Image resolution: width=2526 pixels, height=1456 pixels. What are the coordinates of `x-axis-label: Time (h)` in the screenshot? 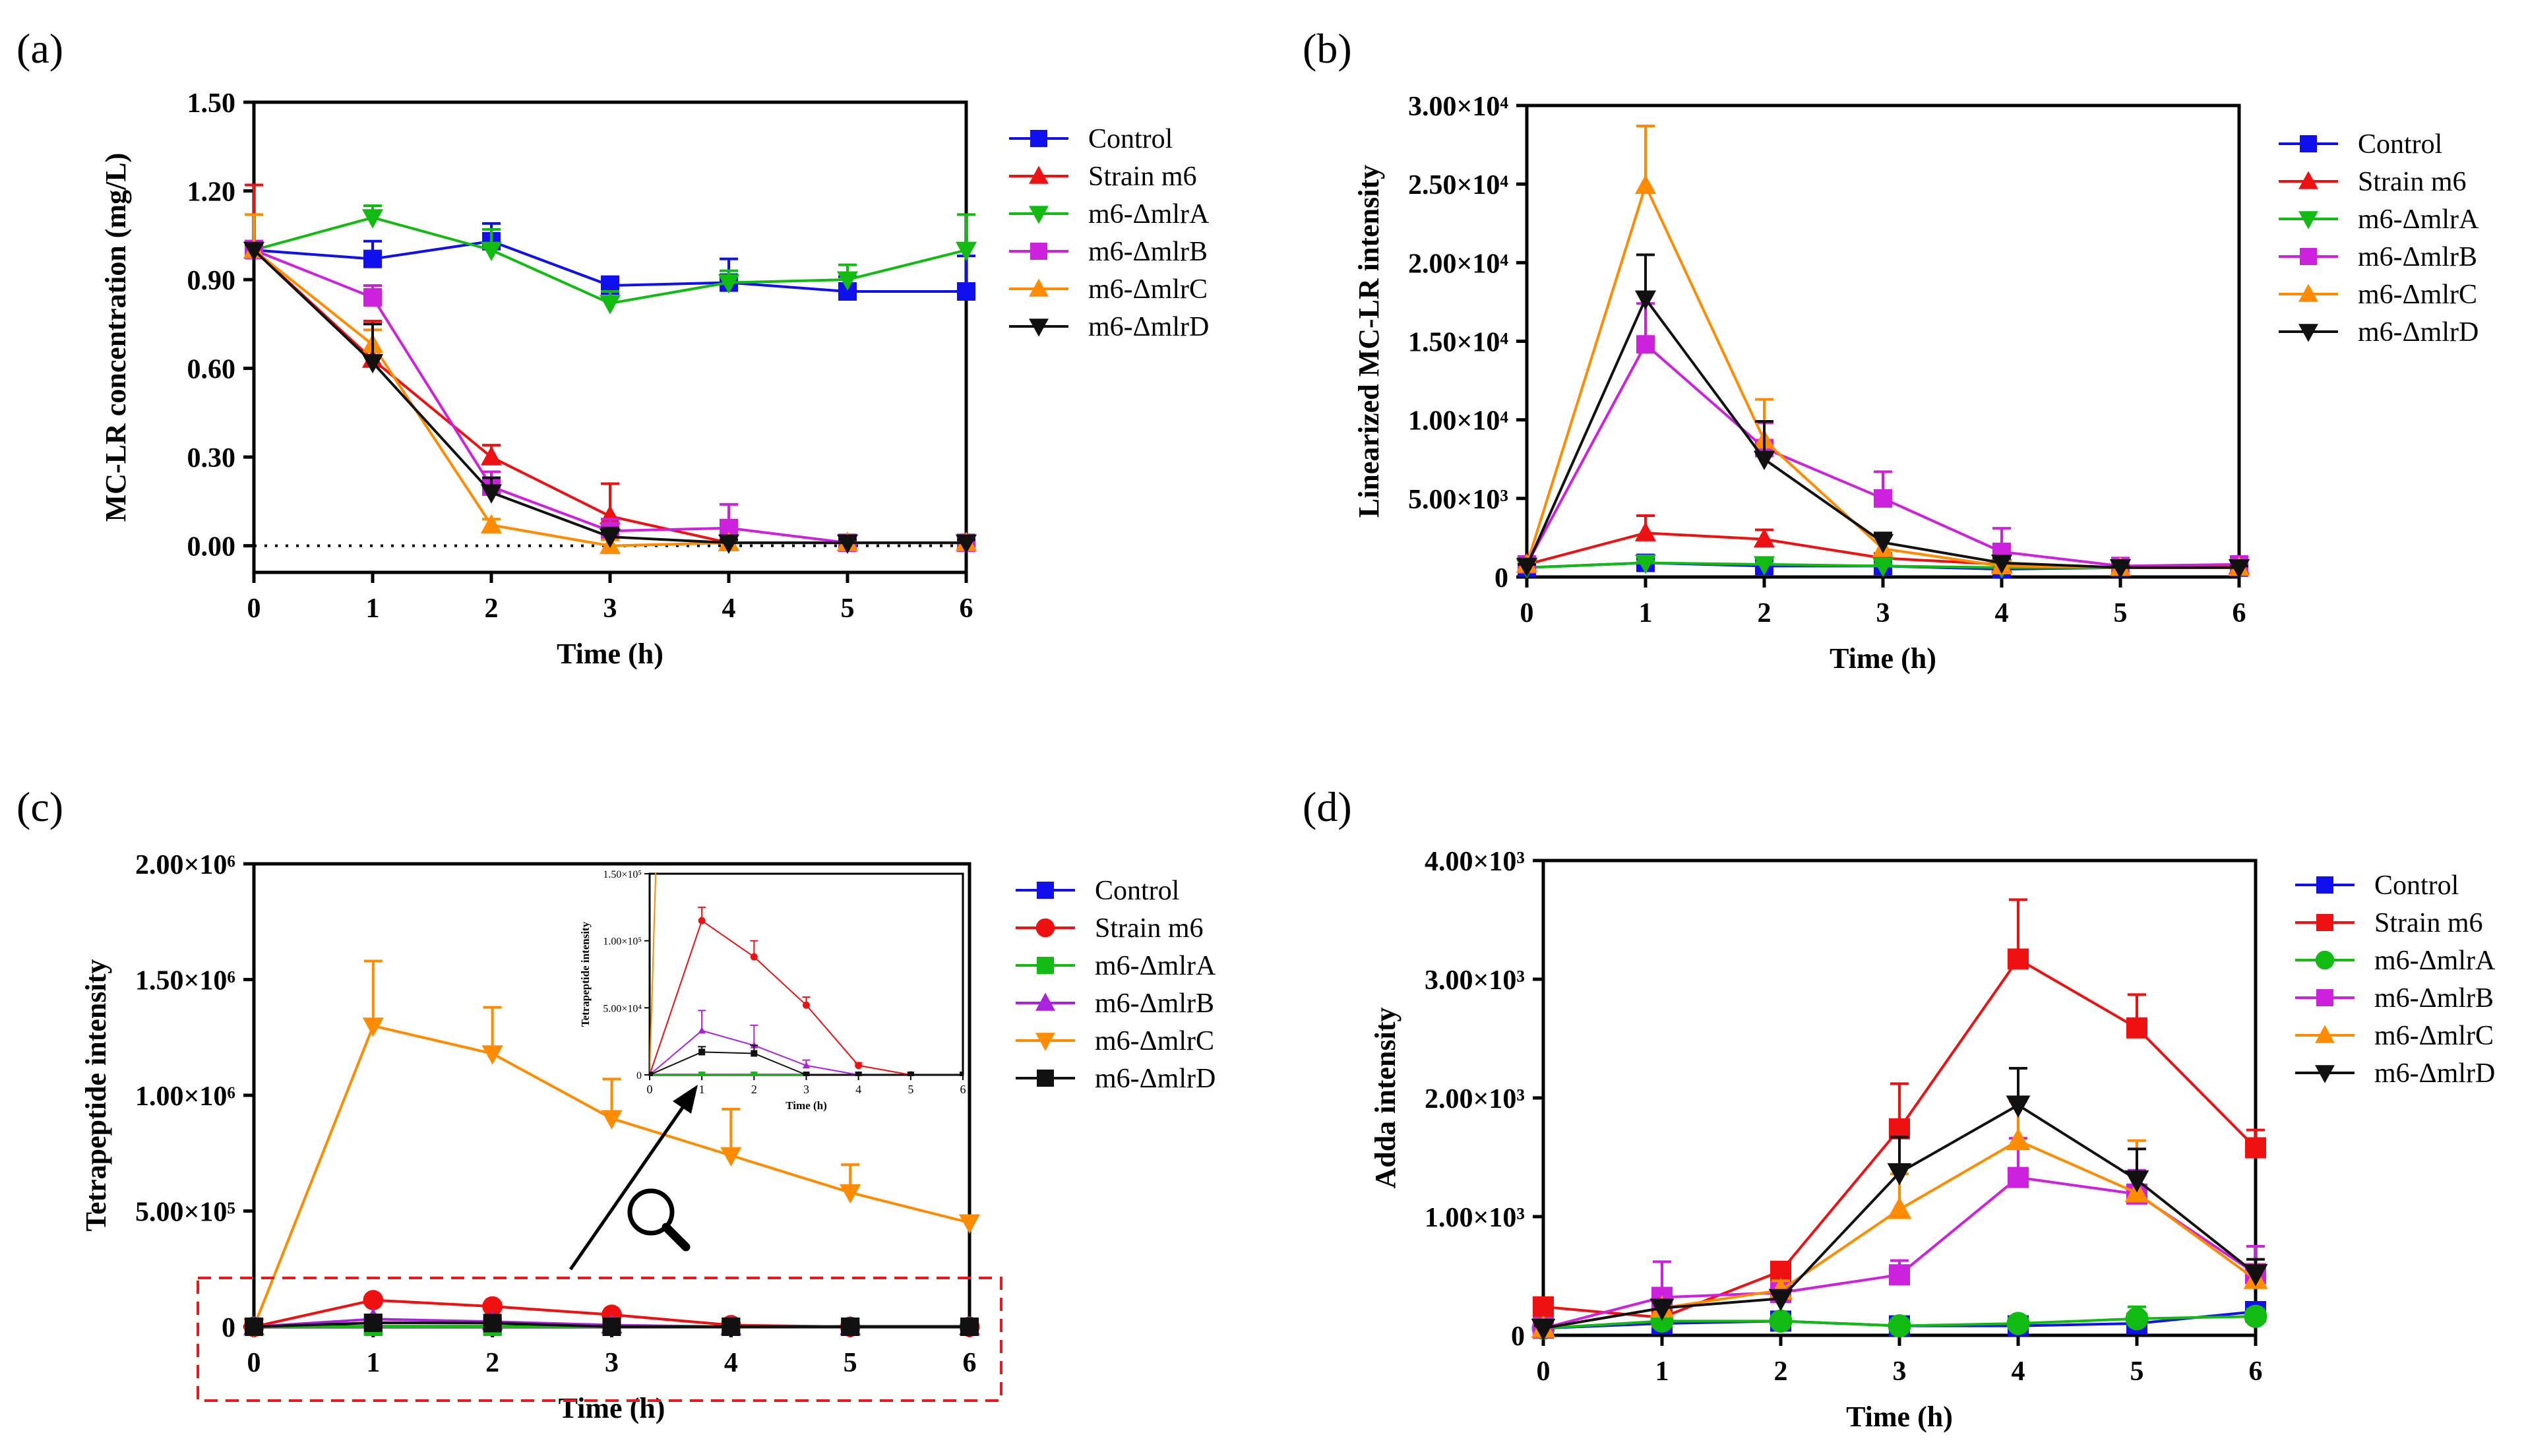 It's located at (612, 1408).